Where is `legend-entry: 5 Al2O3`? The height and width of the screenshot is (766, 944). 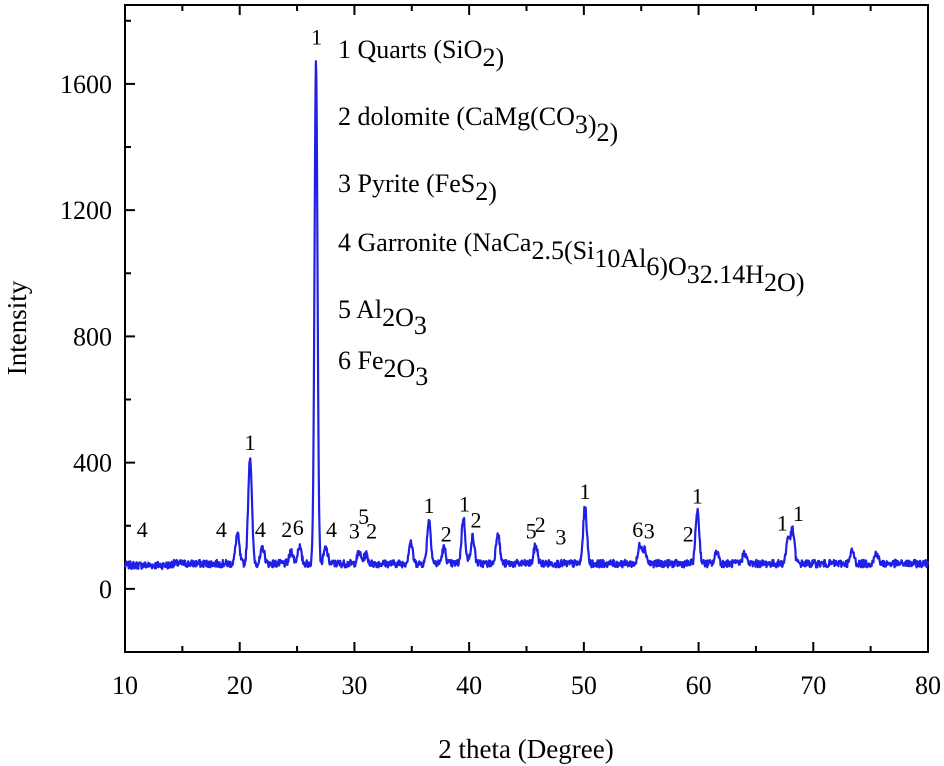 legend-entry: 5 Al2O3 is located at coordinates (382, 317).